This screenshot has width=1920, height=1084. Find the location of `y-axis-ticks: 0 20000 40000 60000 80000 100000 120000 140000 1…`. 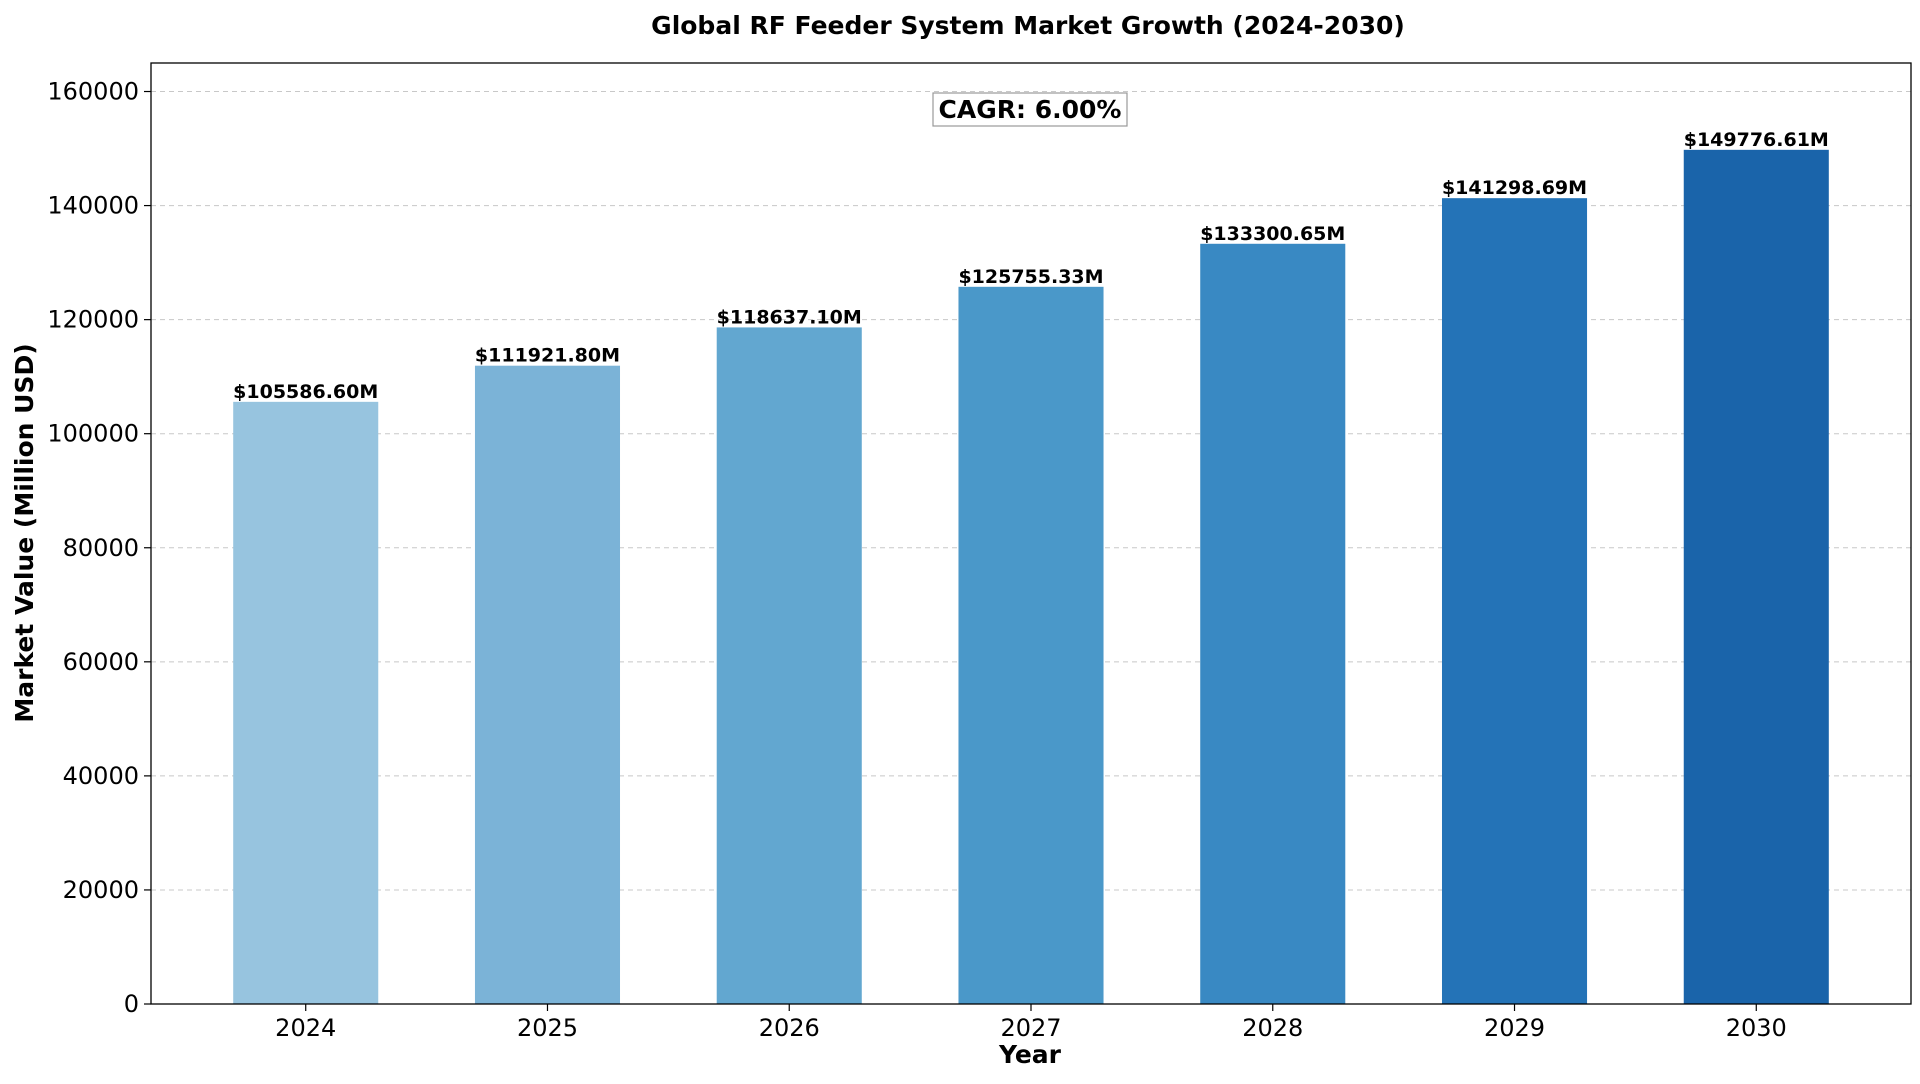

y-axis-ticks: 0 20000 40000 60000 80000 100000 120000 140000 1… is located at coordinates (99, 548).